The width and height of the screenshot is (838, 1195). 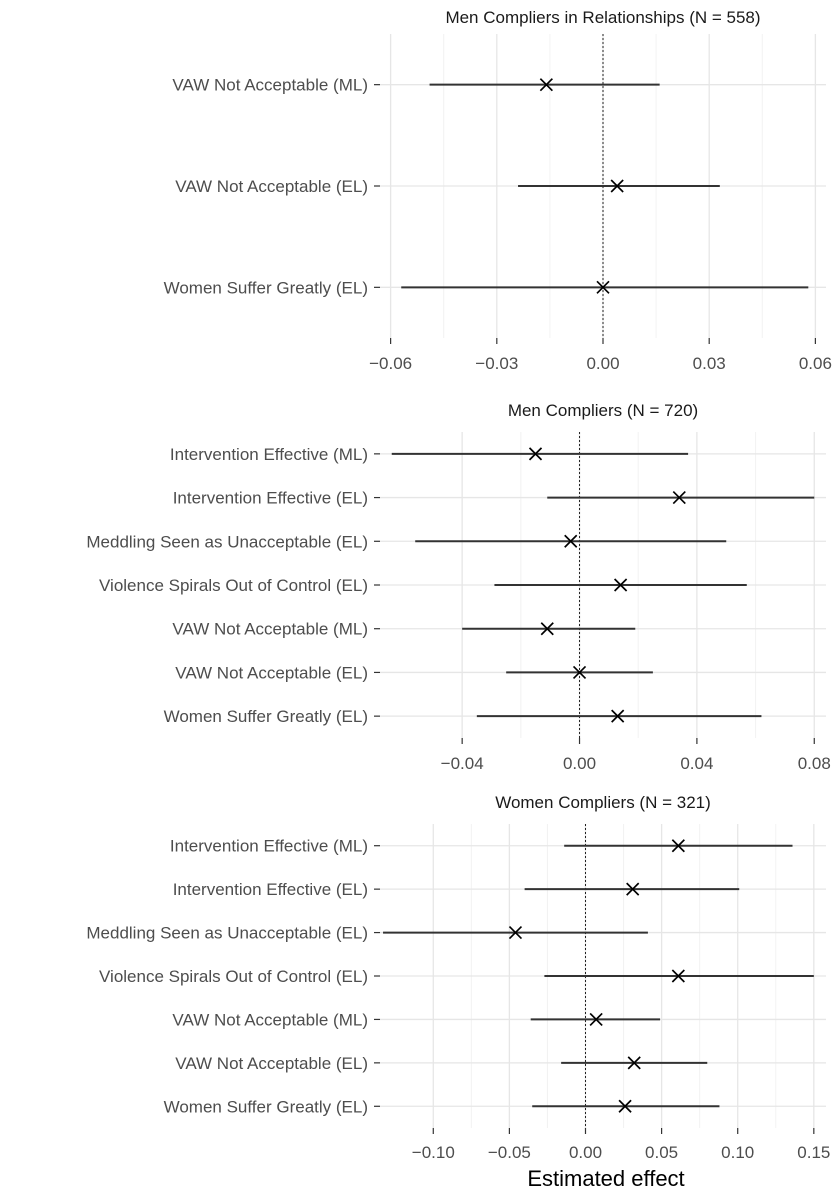 I want to click on x-axis-label: Estimated effect, so click(x=605, y=1178).